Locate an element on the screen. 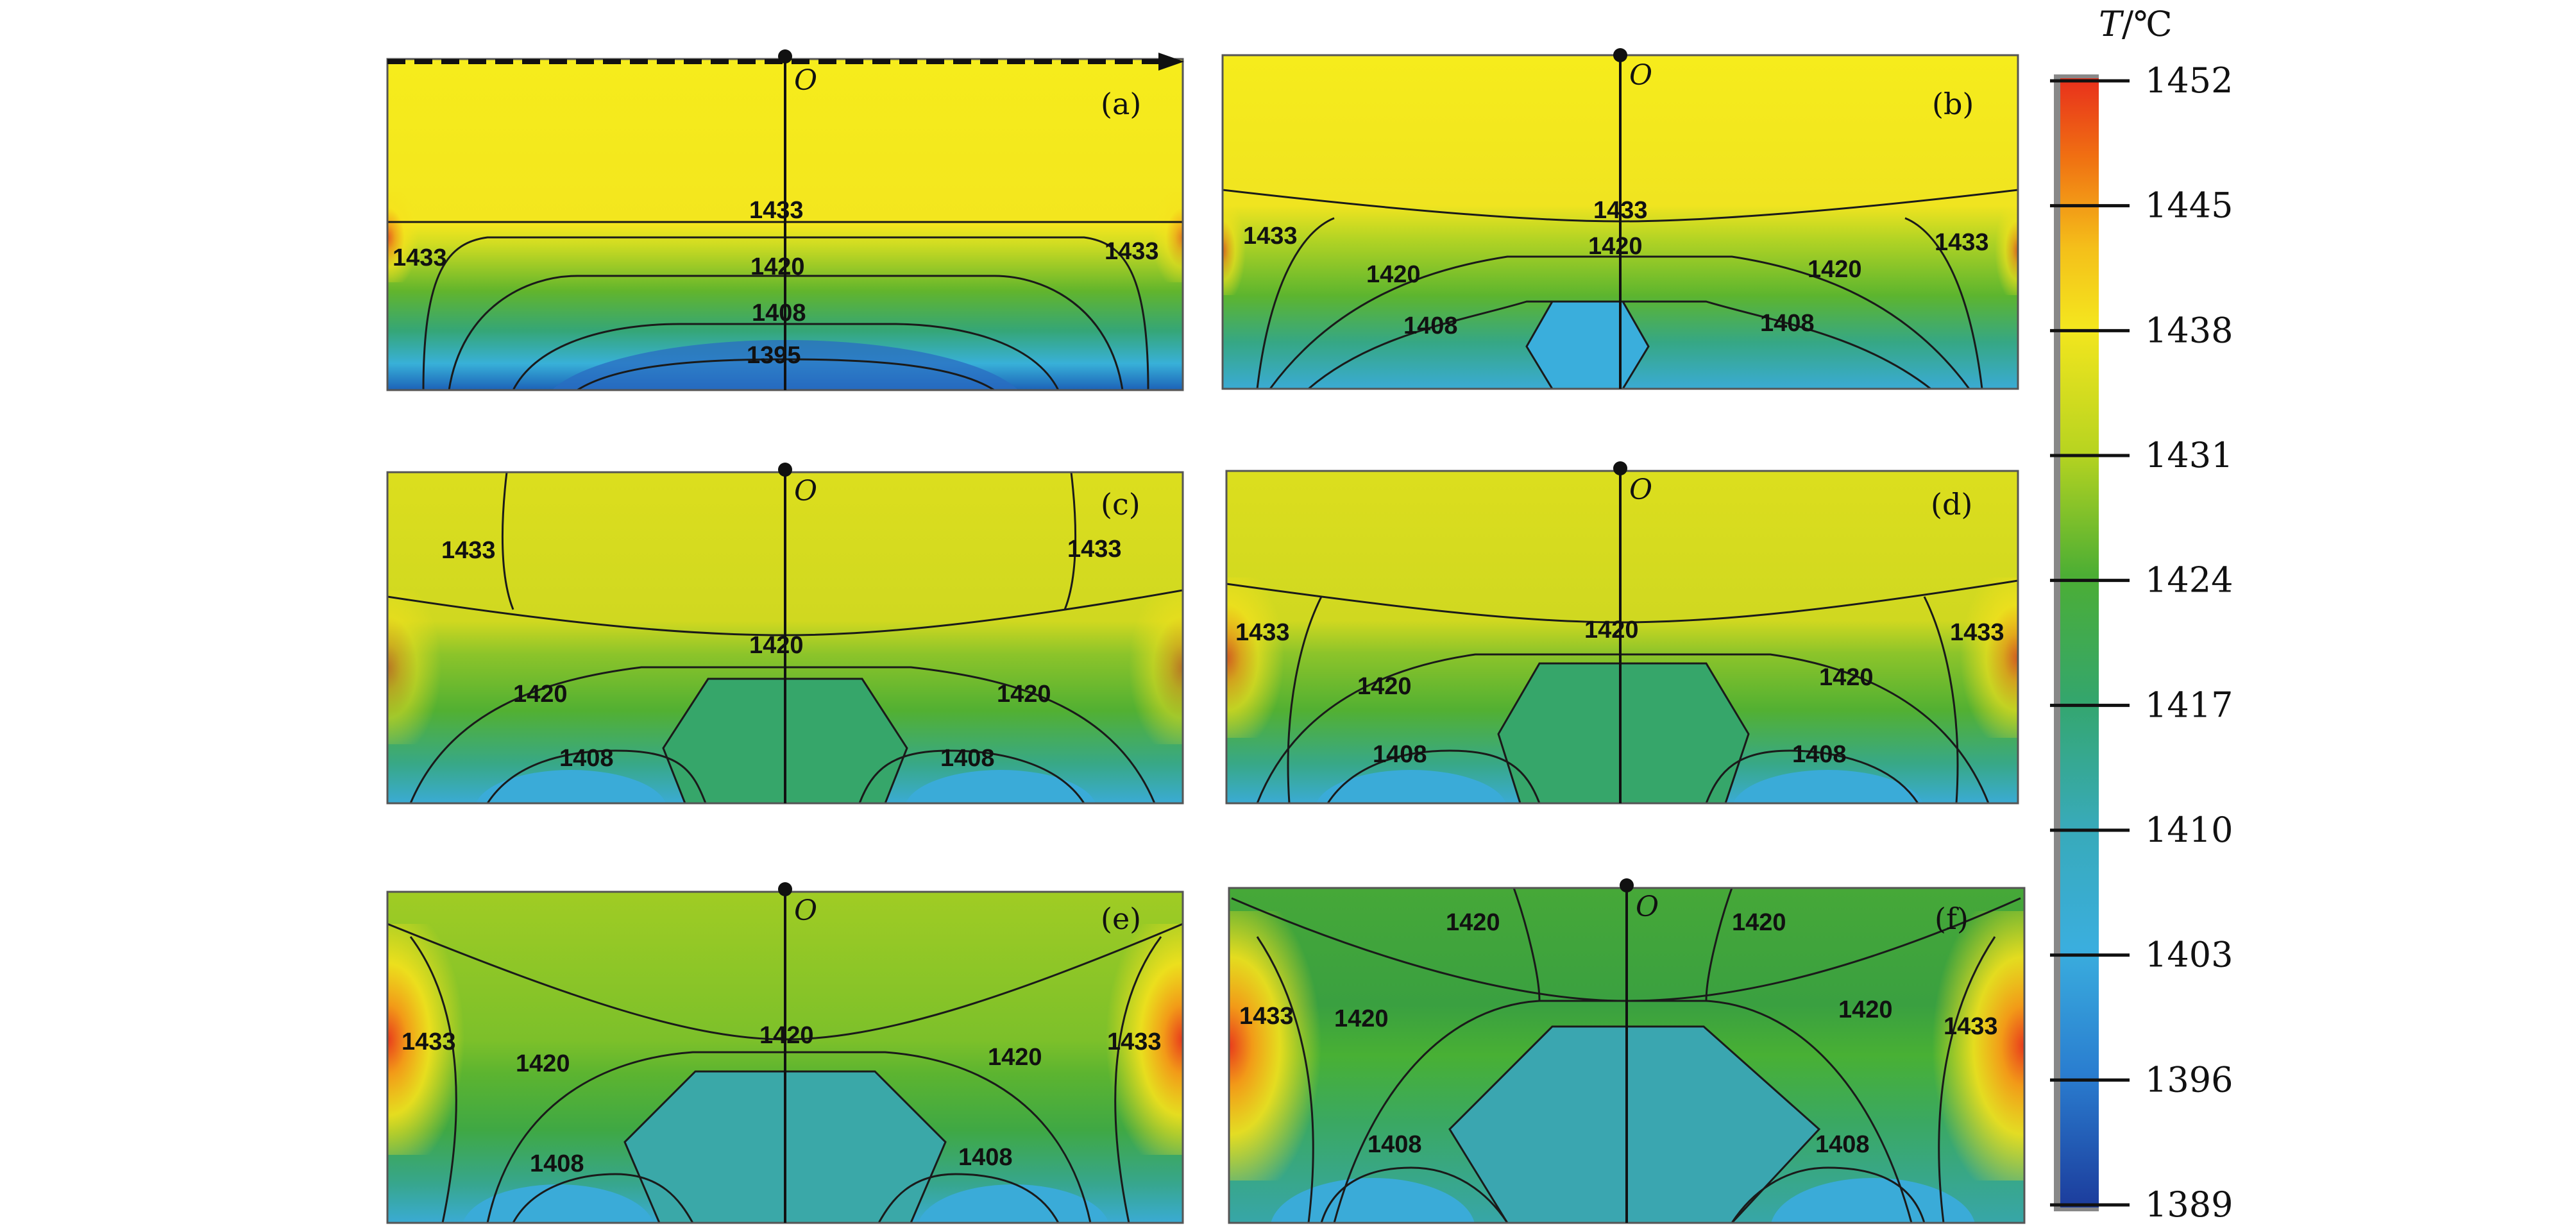 This screenshot has height=1228, width=2576. panel-c-contour-1408-right is located at coordinates (971, 776).